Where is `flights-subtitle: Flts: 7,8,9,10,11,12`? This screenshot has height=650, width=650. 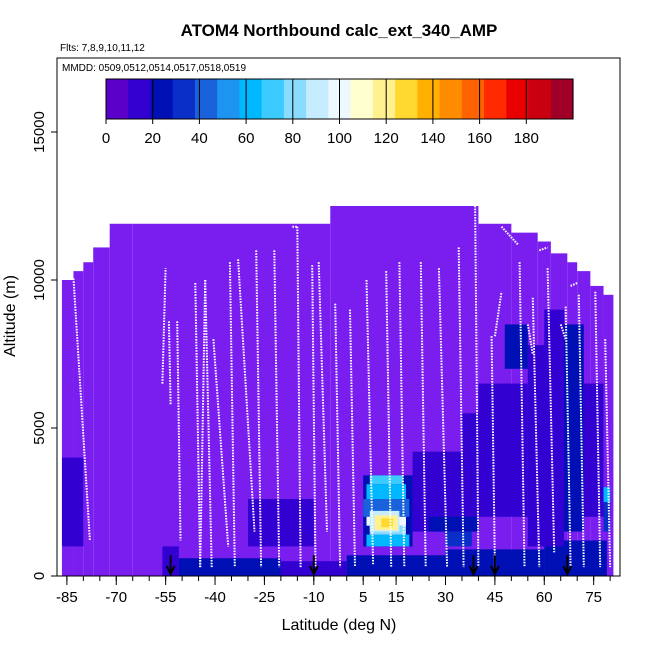 flights-subtitle: Flts: 7,8,9,10,11,12 is located at coordinates (102, 48).